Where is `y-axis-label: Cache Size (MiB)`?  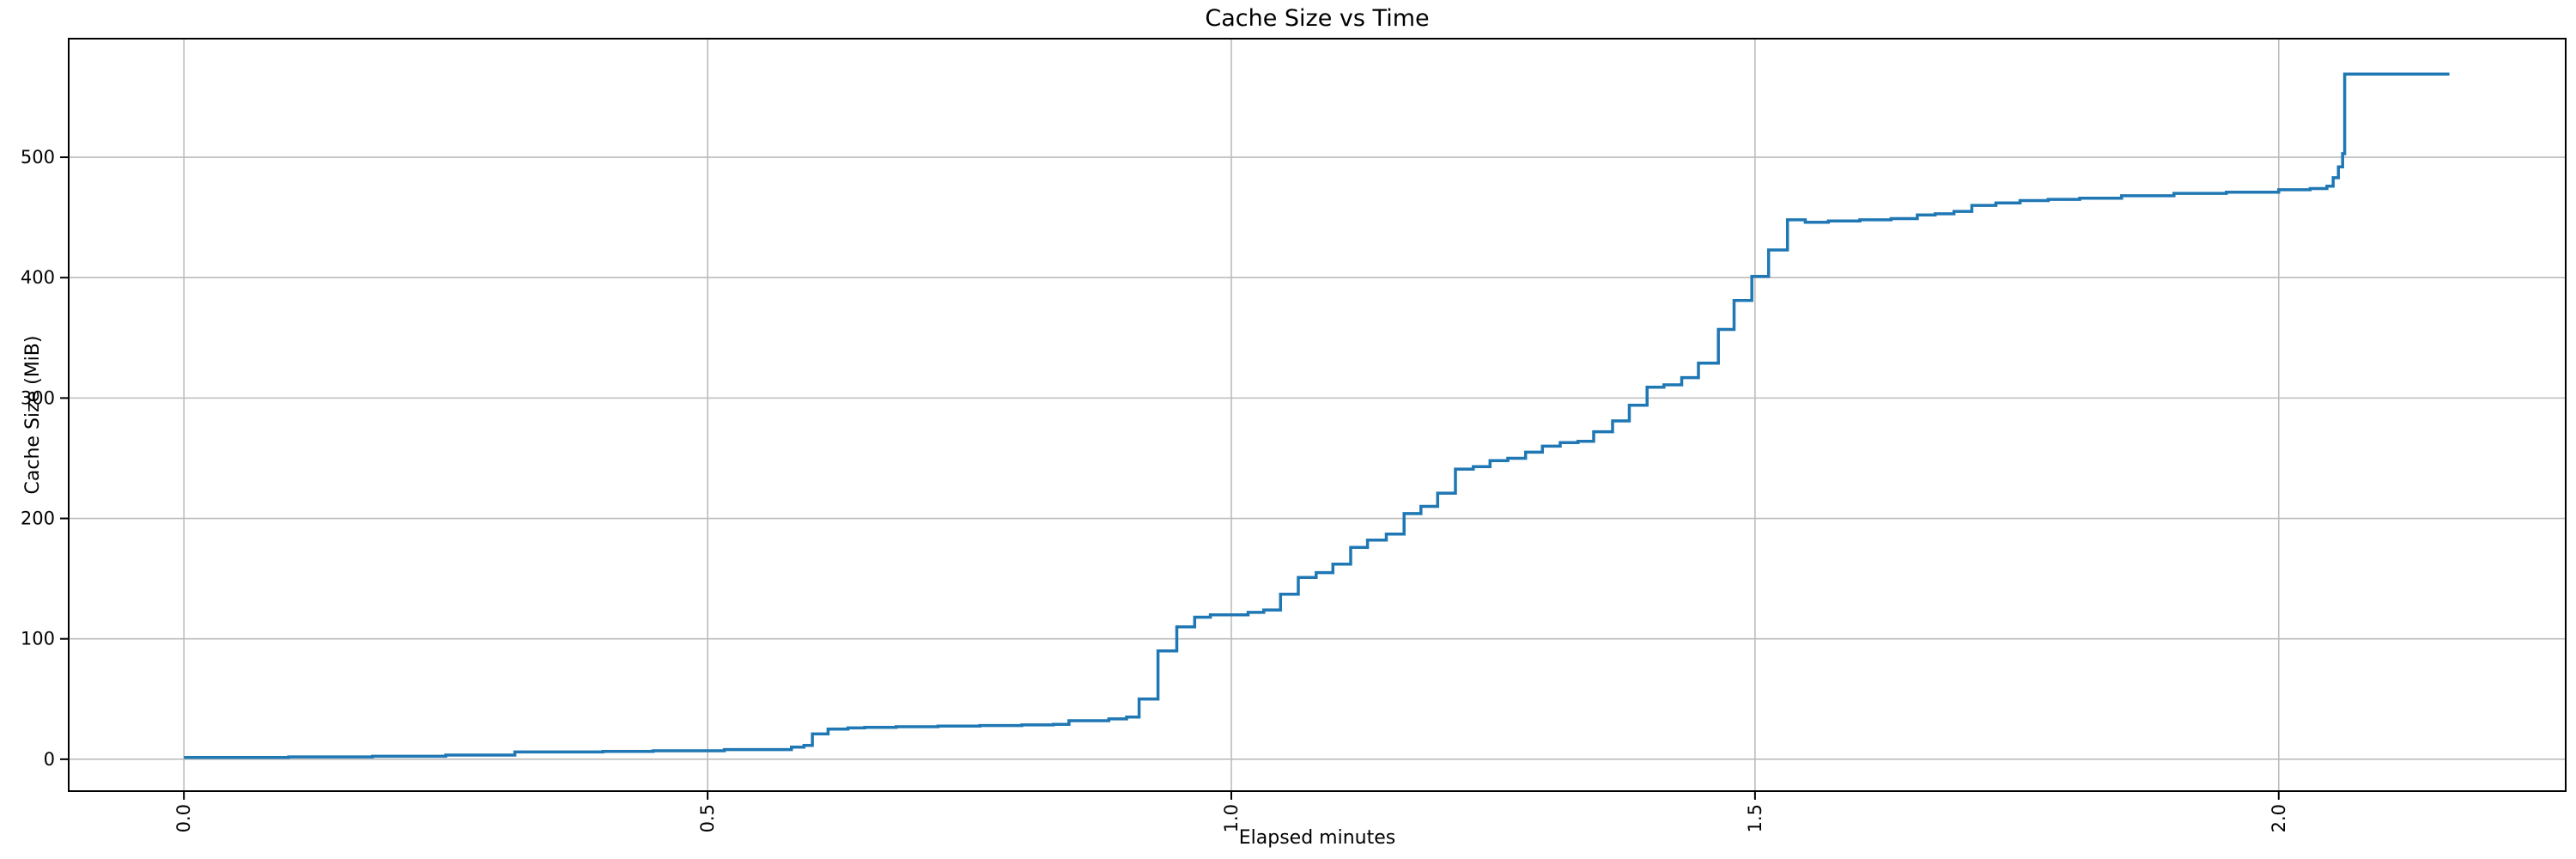
y-axis-label: Cache Size (MiB) is located at coordinates (33, 416).